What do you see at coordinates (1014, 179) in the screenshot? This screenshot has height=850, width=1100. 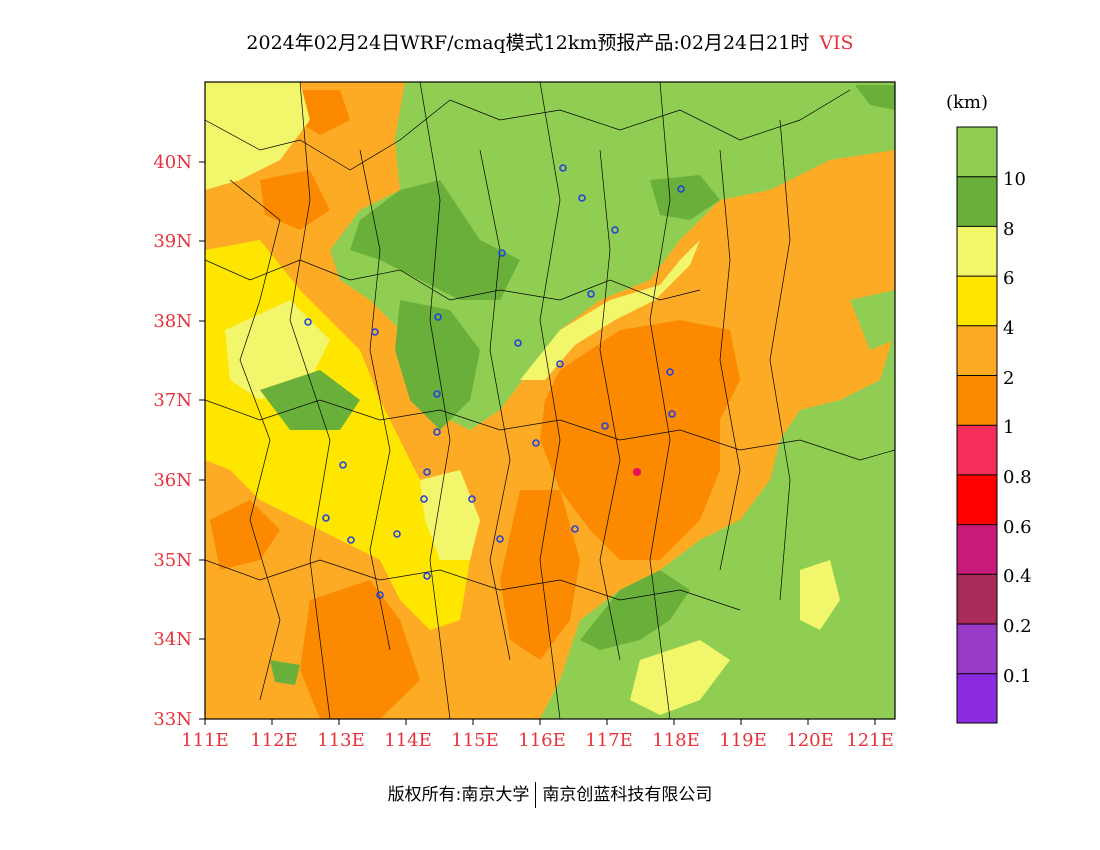 I see `colorbar-label: 10` at bounding box center [1014, 179].